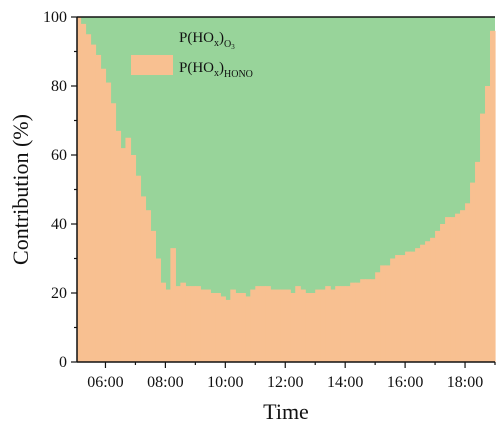 This screenshot has width=499, height=426. I want to click on x-axis: 06:00 08:00 10:00 12:00 14:00 16:00 18:00, so click(291, 376).